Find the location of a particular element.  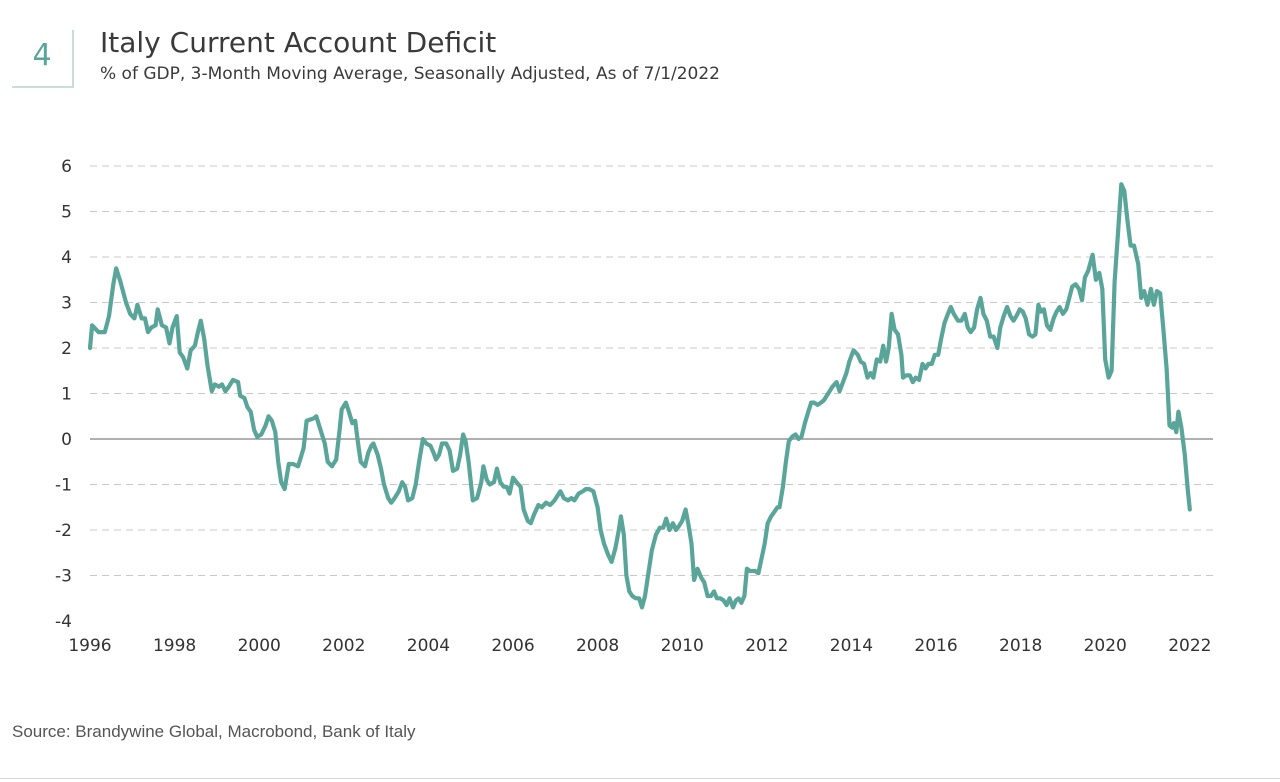

x-tick-label: 2000 is located at coordinates (259, 646).